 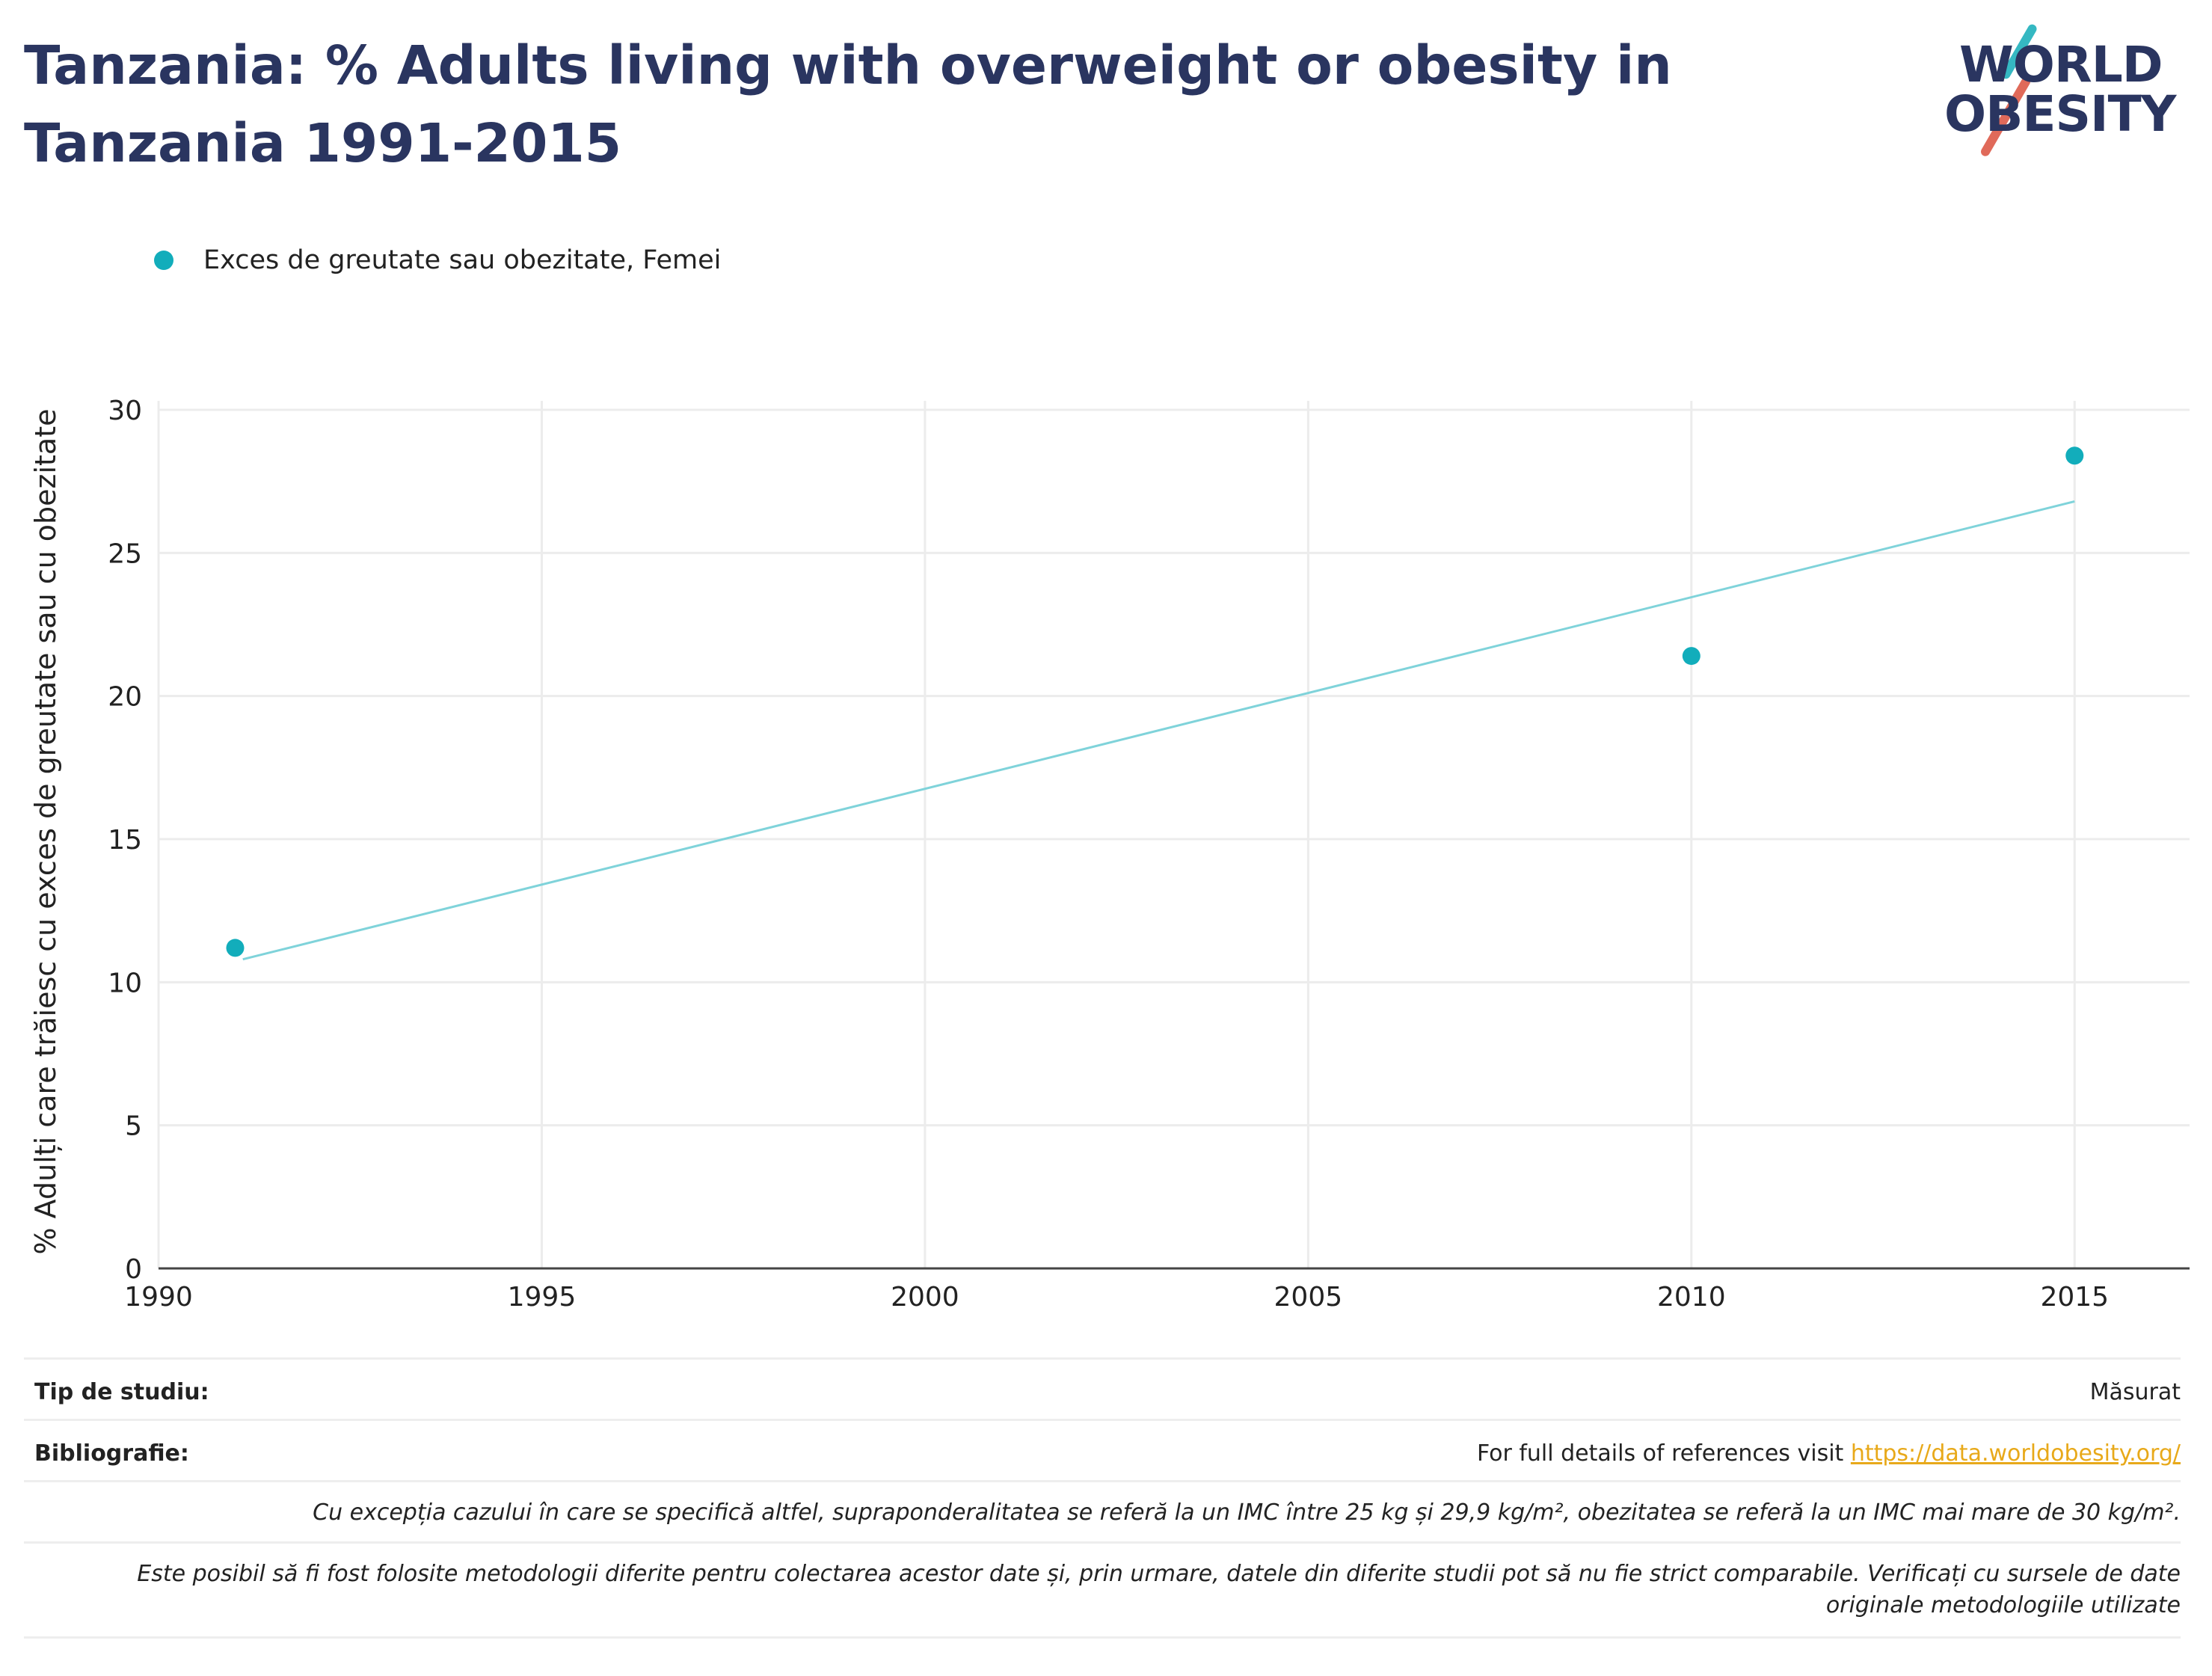 I want to click on data-point-1991, so click(x=235, y=948).